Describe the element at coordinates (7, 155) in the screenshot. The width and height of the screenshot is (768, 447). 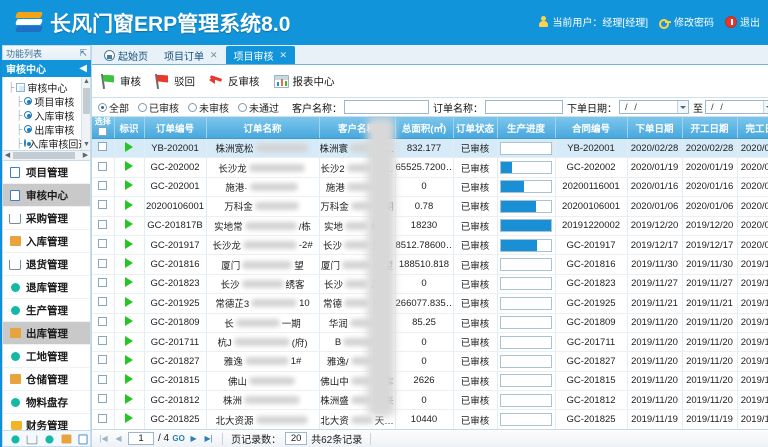
I see `tree-hscroll-left-icon: ◀` at that location.